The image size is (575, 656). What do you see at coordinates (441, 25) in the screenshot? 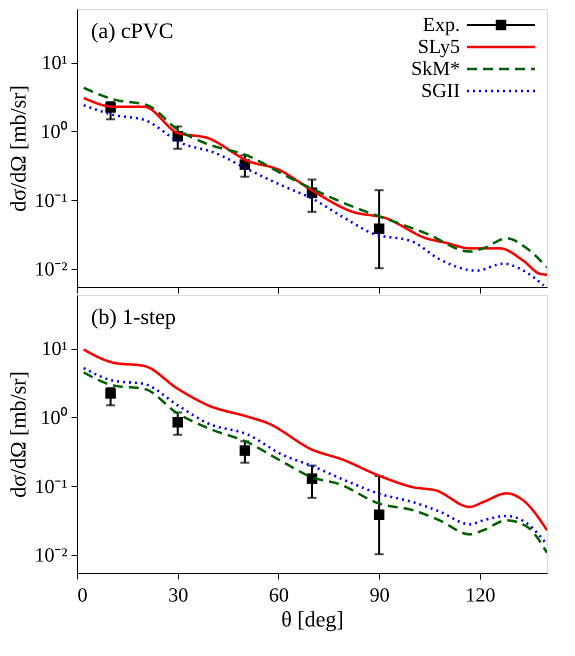
I see `legend-label: Exp.` at bounding box center [441, 25].